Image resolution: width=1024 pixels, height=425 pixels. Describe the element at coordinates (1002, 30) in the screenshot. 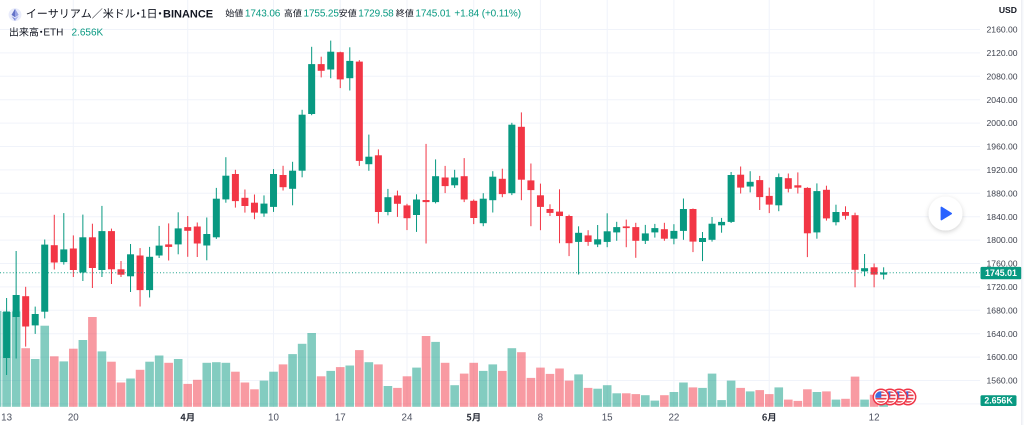

I see `svg-text: 2160.00` at that location.